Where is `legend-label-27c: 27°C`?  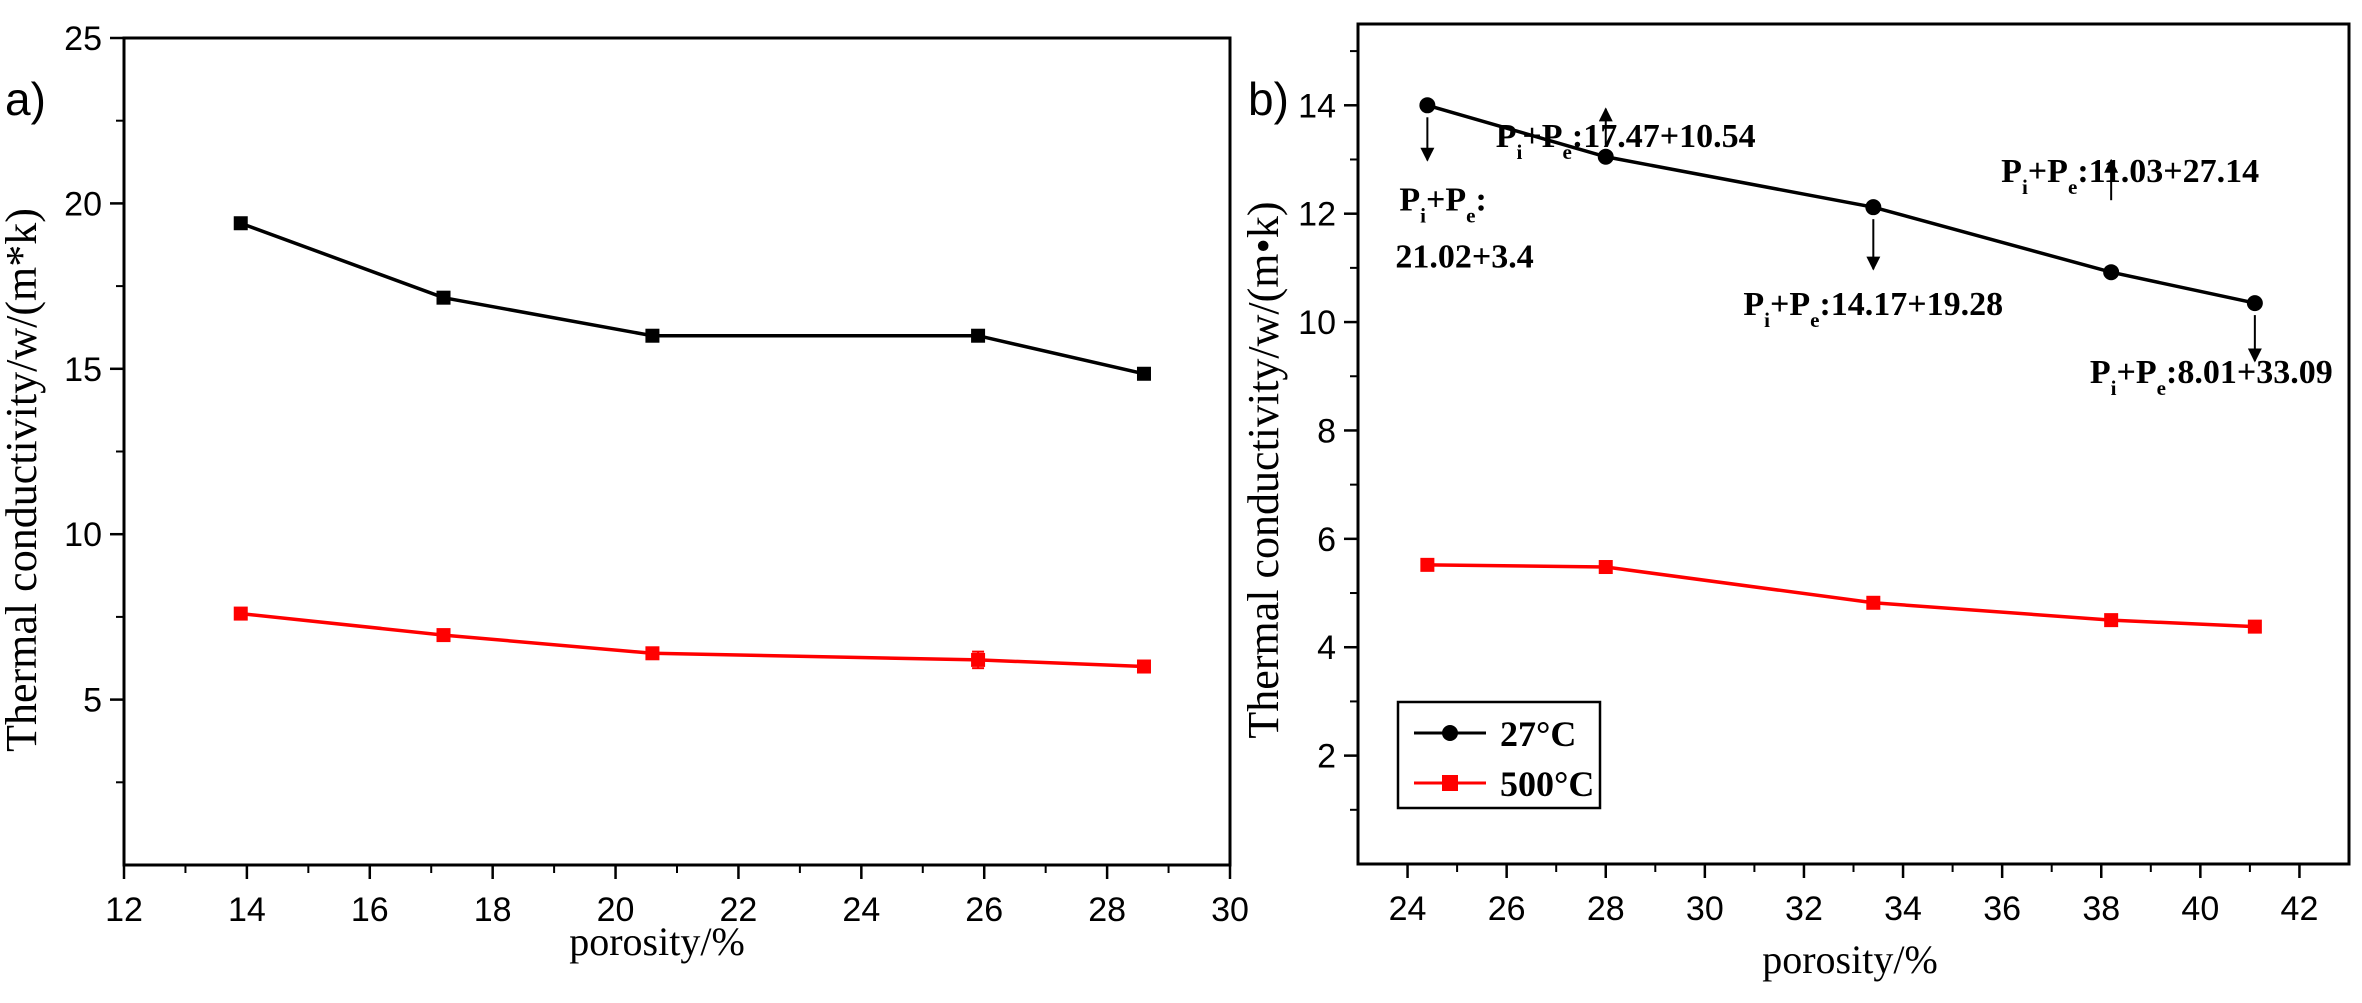 legend-label-27c: 27°C is located at coordinates (1538, 734).